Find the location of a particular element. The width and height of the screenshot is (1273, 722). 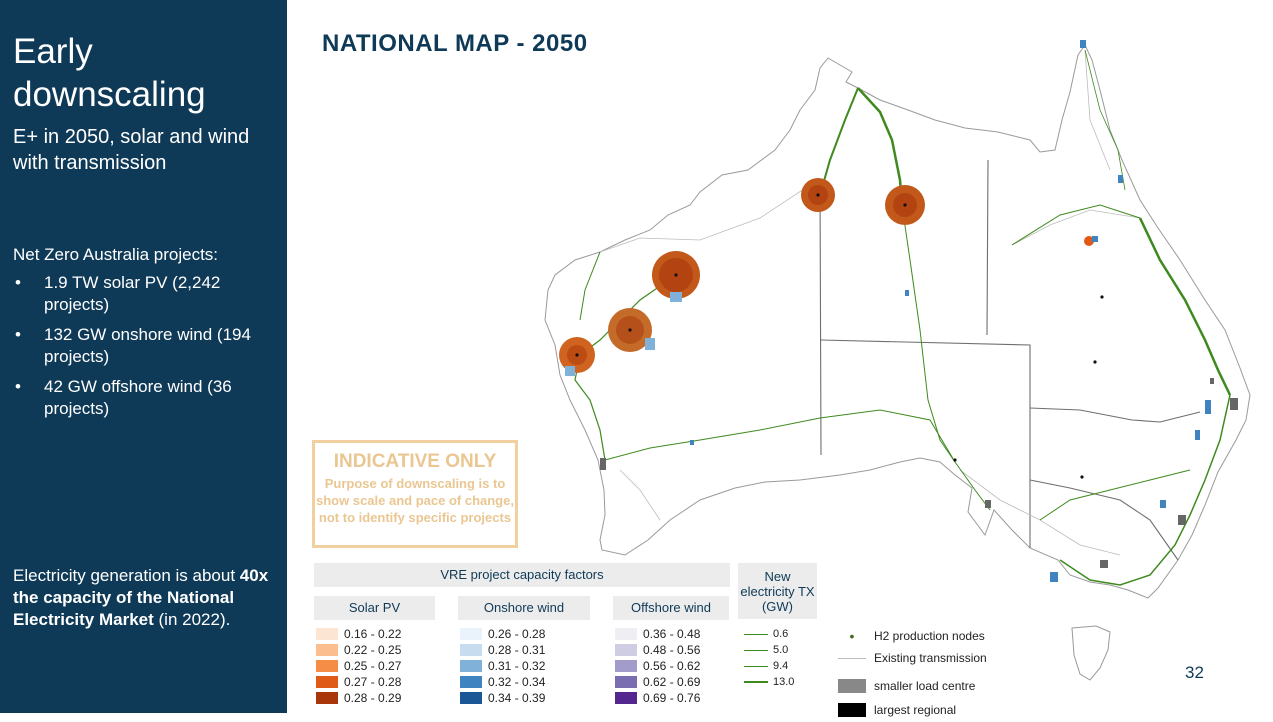

legend-row: 0.28 - 0.29 is located at coordinates (358, 698).